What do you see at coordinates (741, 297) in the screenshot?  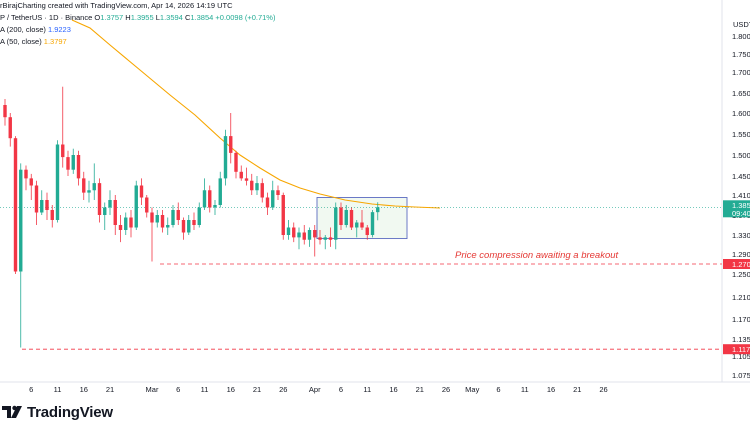 I see `y-tick-label: 1.2100` at bounding box center [741, 297].